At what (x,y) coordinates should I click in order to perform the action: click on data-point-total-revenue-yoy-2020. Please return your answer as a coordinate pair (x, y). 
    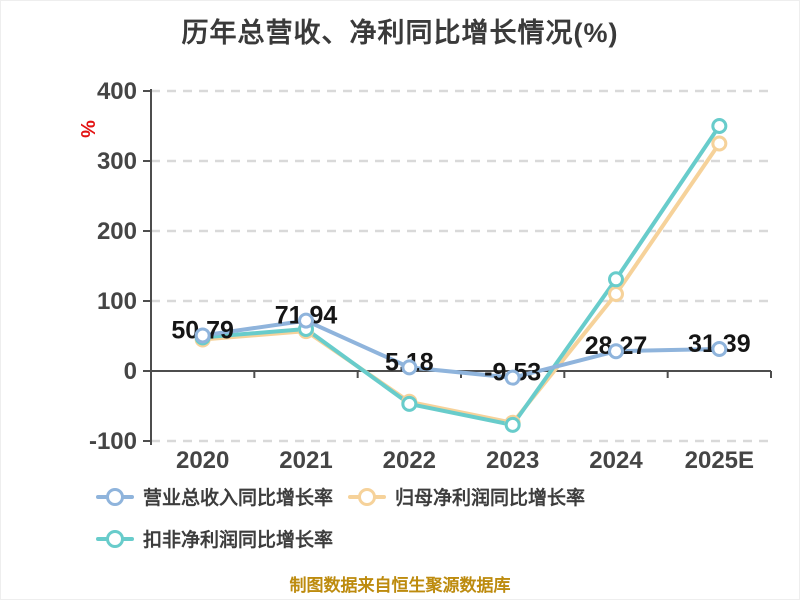
    Looking at the image, I should click on (202, 335).